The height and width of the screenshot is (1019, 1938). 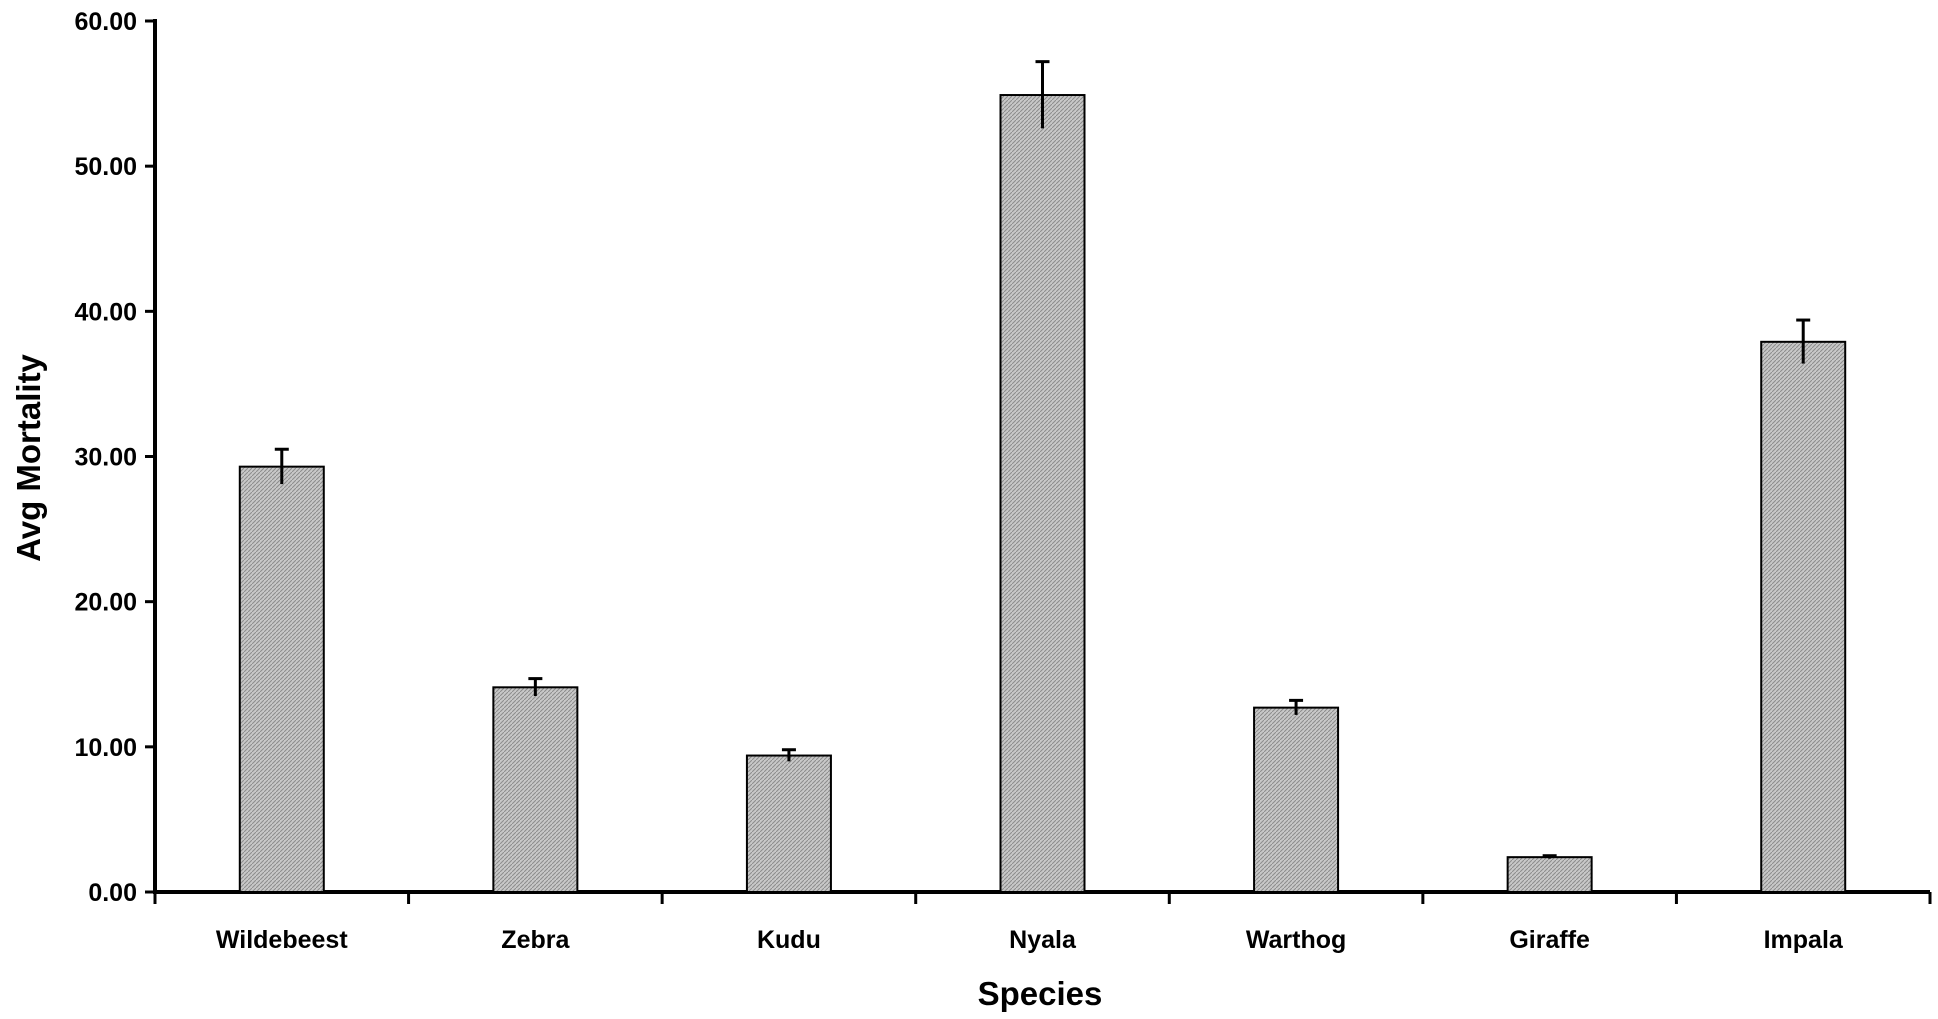 I want to click on x-tick-label: Giraffe, so click(x=1549, y=940).